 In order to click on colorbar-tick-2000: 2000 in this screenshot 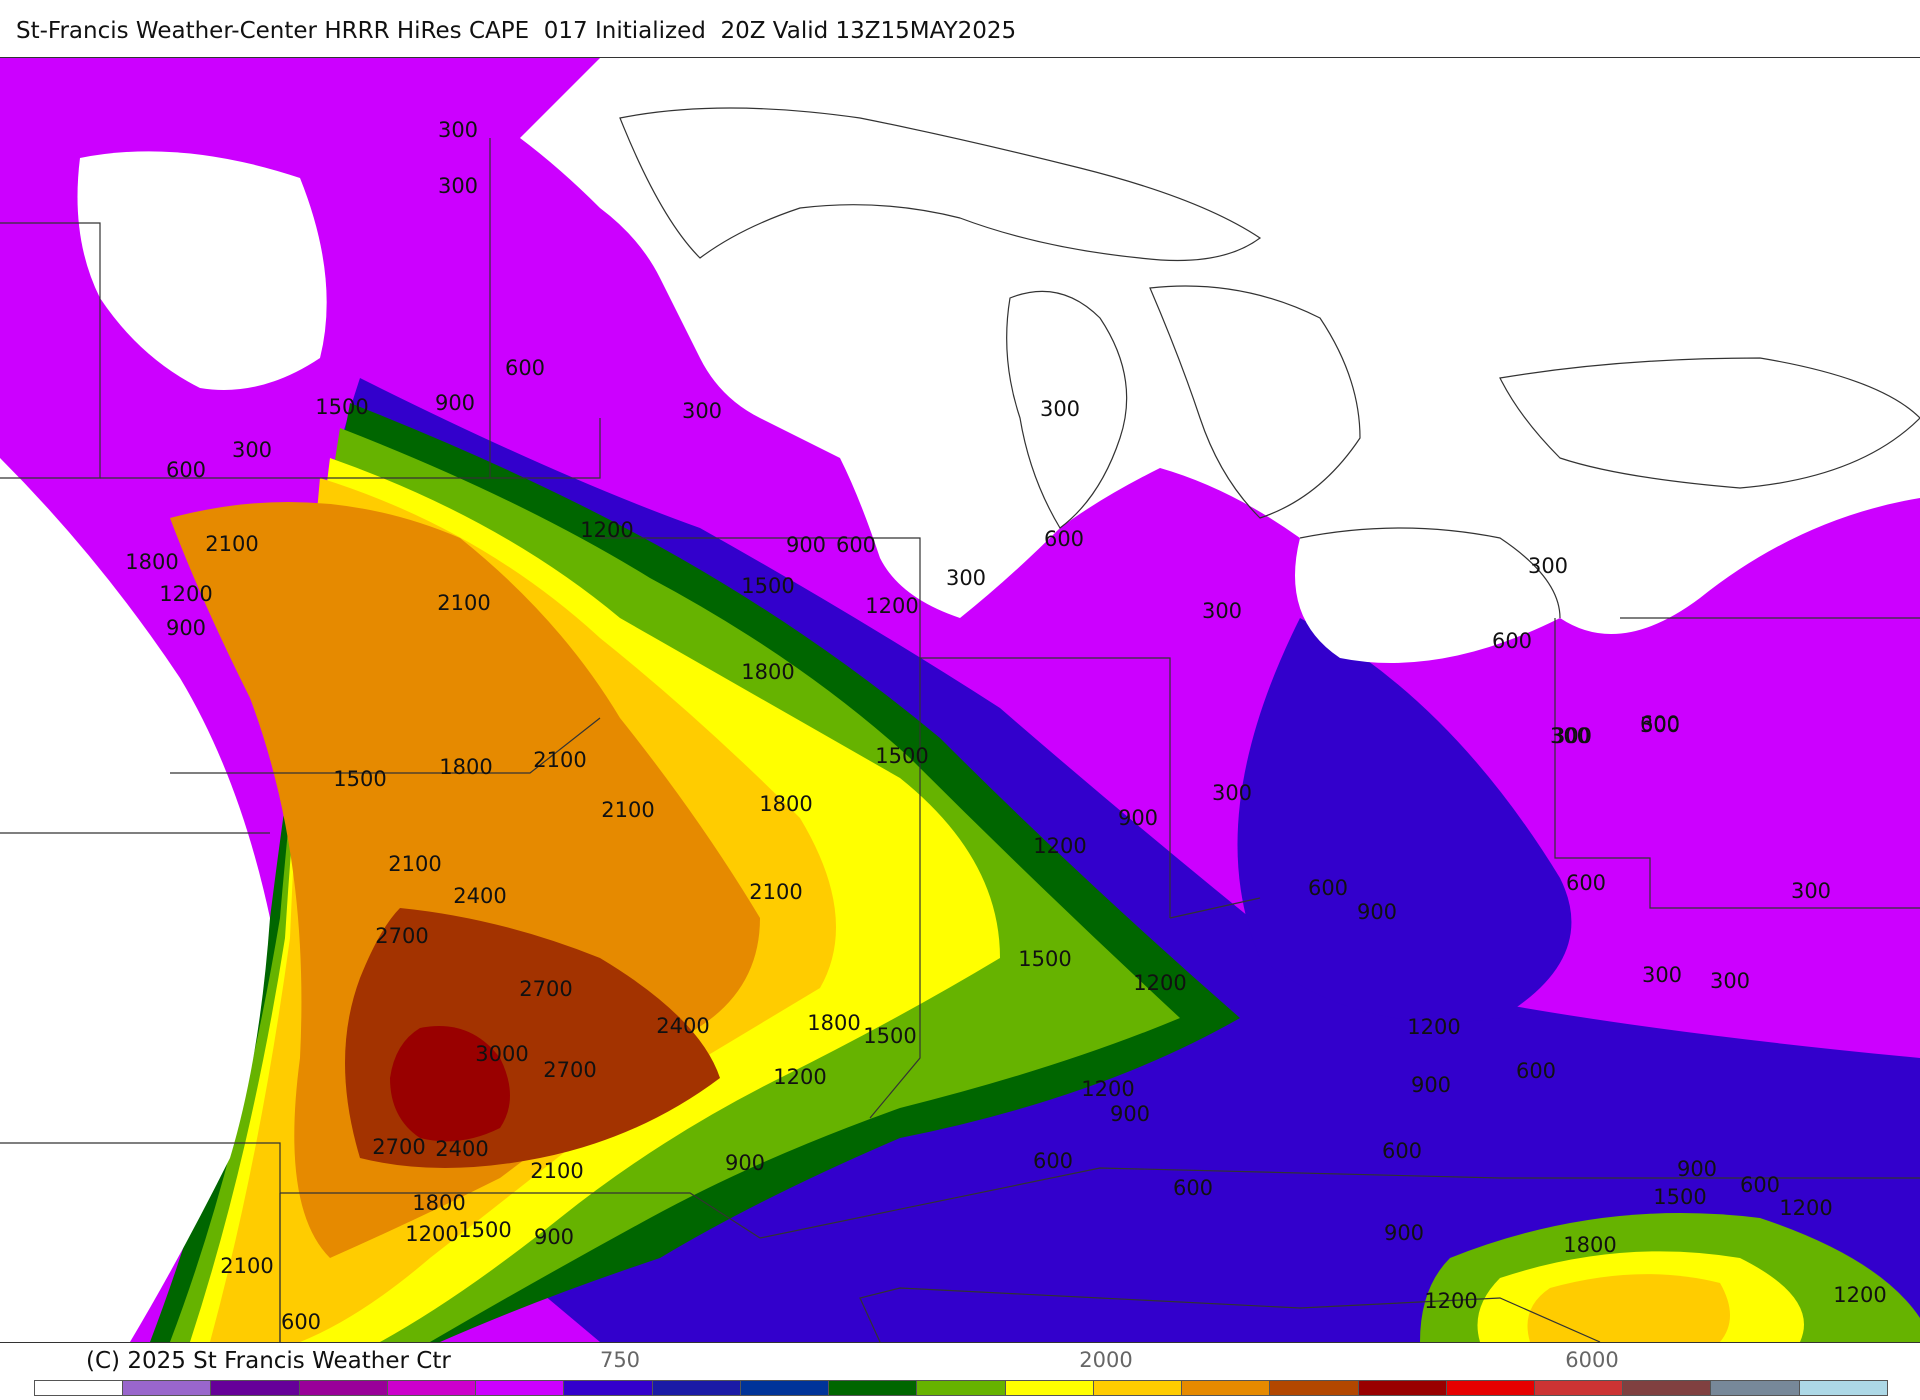, I will do `click(1106, 1360)`.